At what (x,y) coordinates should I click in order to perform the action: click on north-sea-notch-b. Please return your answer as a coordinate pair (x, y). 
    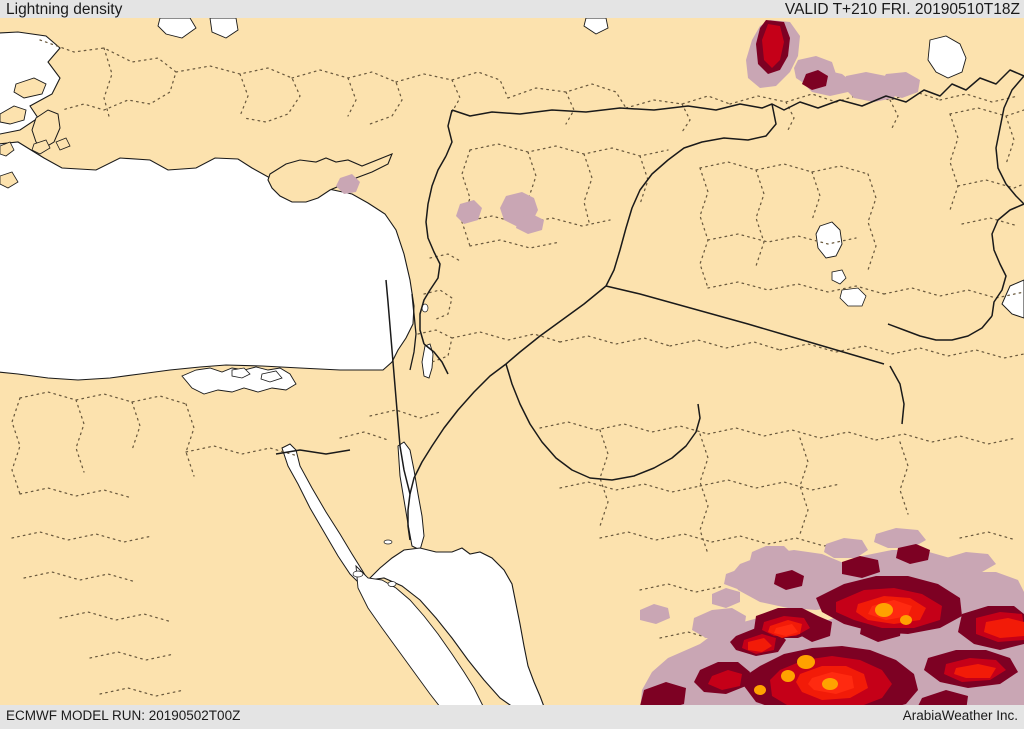
    Looking at the image, I should click on (224, 28).